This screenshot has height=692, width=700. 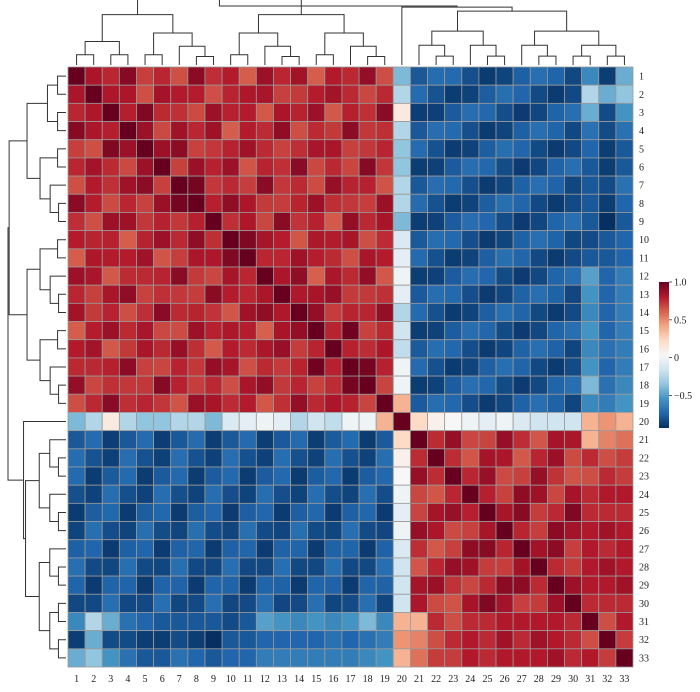 What do you see at coordinates (590, 622) in the screenshot?
I see `heatmap-cell-r31-c31` at bounding box center [590, 622].